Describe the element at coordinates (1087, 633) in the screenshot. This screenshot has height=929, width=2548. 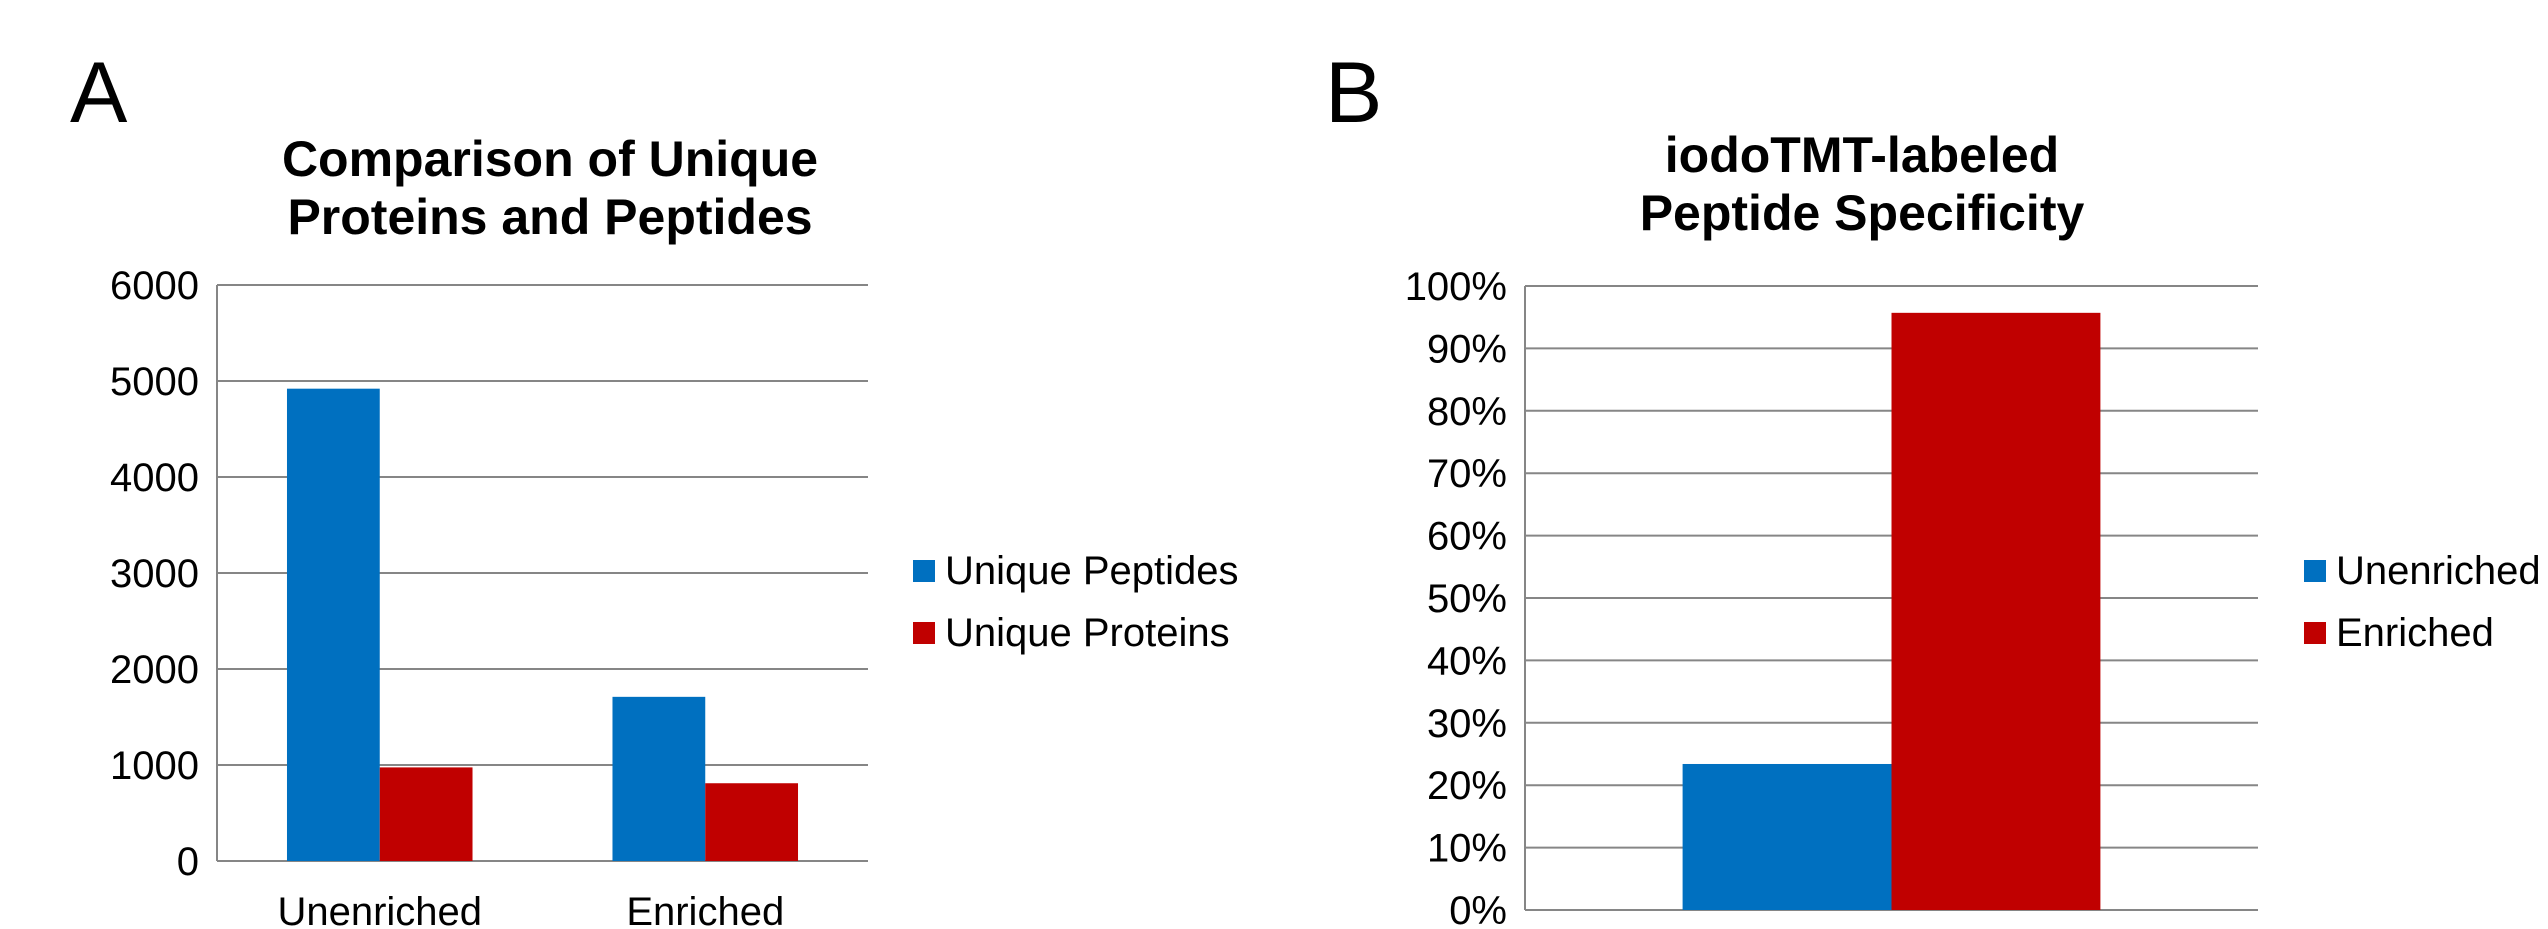
I see `chart-a-legend-label: Unique Proteins` at that location.